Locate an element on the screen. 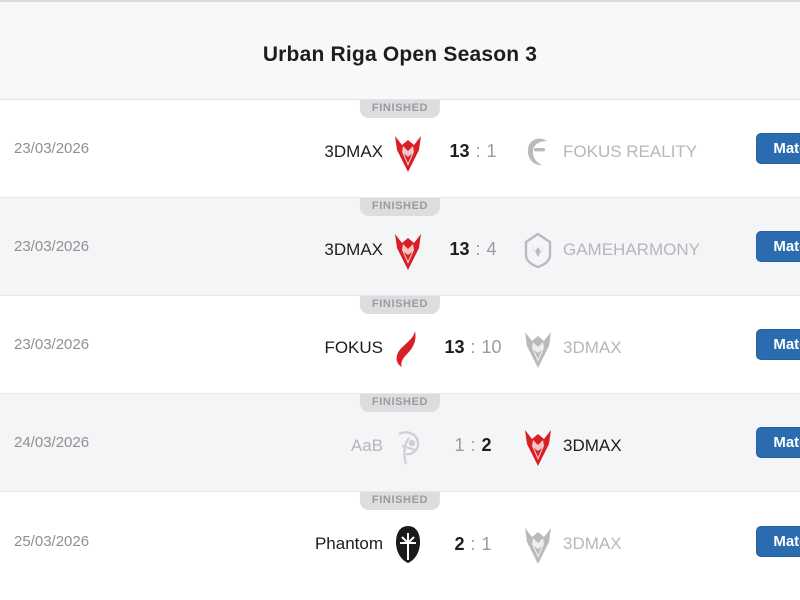 The image size is (800, 600). match-score: 1:2 is located at coordinates (473, 445).